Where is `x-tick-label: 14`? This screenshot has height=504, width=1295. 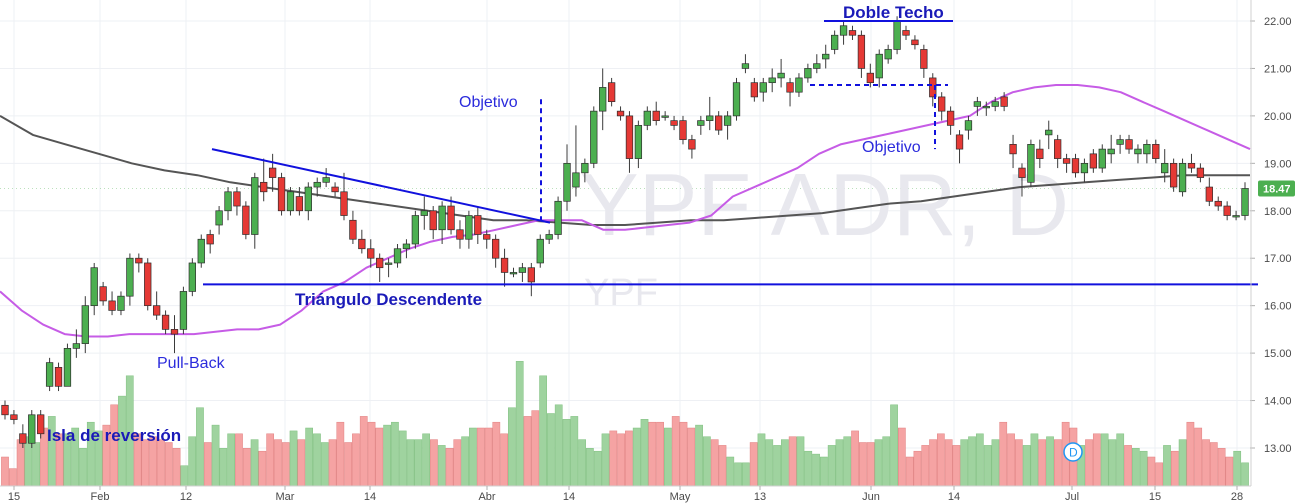 x-tick-label: 14 is located at coordinates (370, 497).